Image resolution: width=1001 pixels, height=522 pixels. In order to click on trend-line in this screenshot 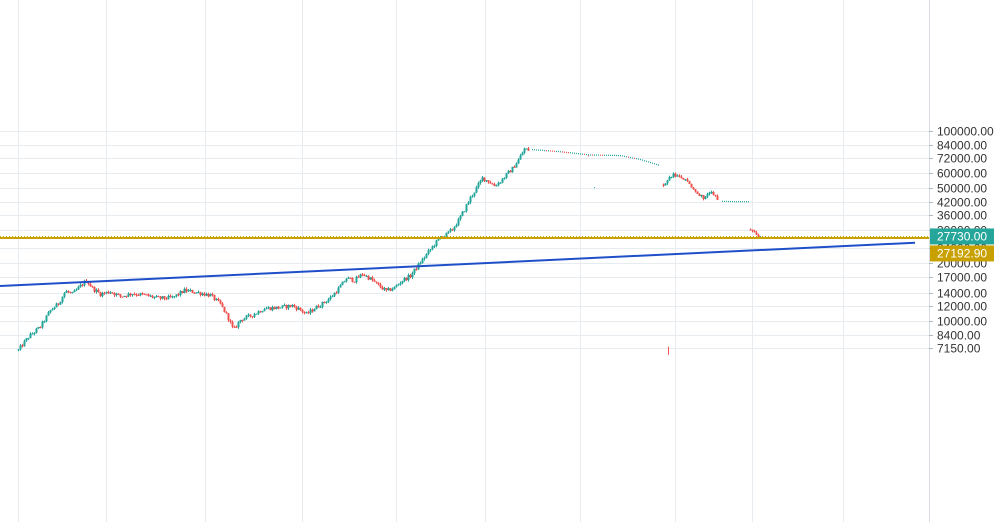, I will do `click(458, 264)`.